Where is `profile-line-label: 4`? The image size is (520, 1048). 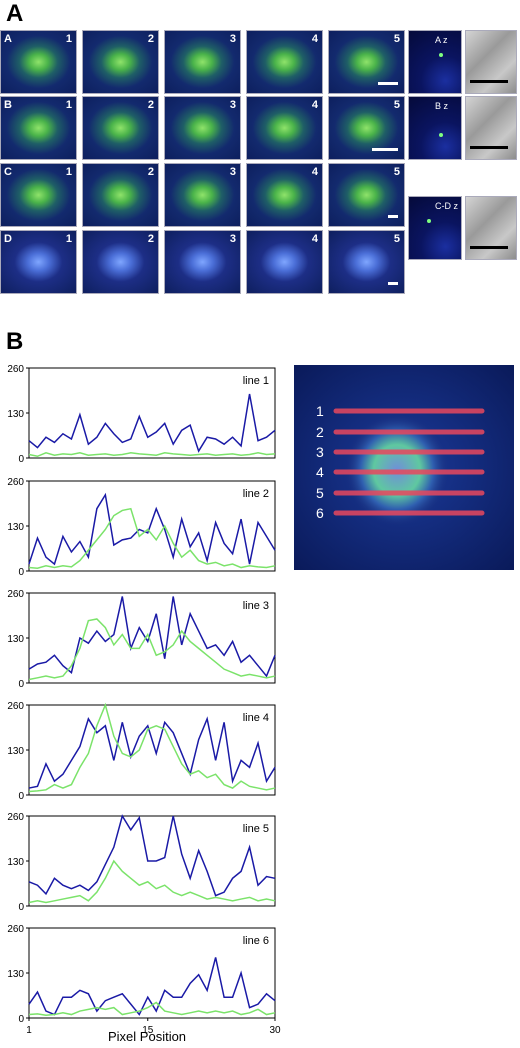 profile-line-label: 4 is located at coordinates (320, 472).